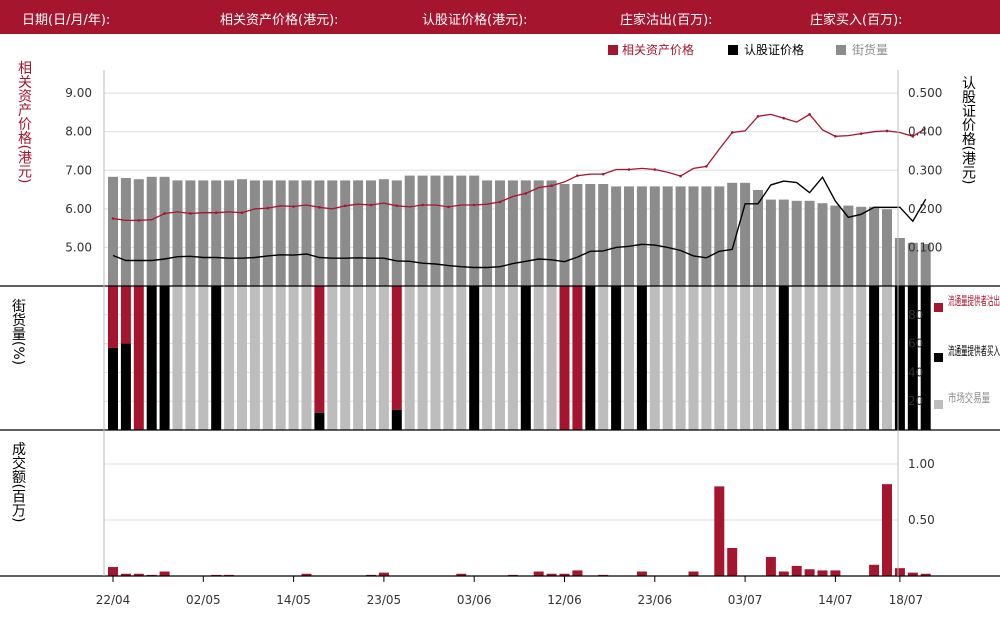 The image size is (1000, 620). What do you see at coordinates (24, 122) in the screenshot?
I see `left-axis-label: 相关资产价格(港元)` at bounding box center [24, 122].